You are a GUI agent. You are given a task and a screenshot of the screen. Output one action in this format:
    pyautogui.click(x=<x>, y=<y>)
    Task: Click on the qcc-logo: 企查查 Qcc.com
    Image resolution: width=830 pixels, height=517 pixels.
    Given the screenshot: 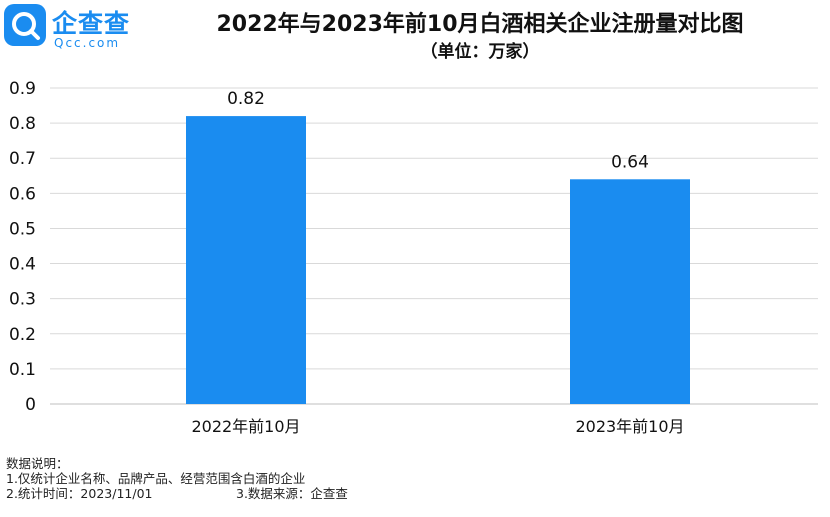 What is the action you would take?
    pyautogui.click(x=74, y=29)
    